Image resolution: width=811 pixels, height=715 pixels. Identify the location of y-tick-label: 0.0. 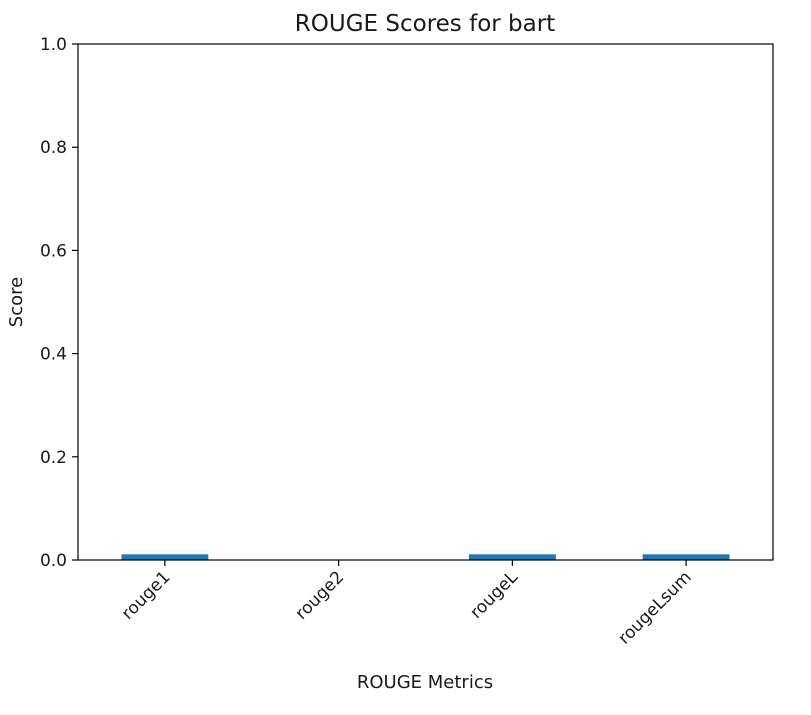
(53, 561).